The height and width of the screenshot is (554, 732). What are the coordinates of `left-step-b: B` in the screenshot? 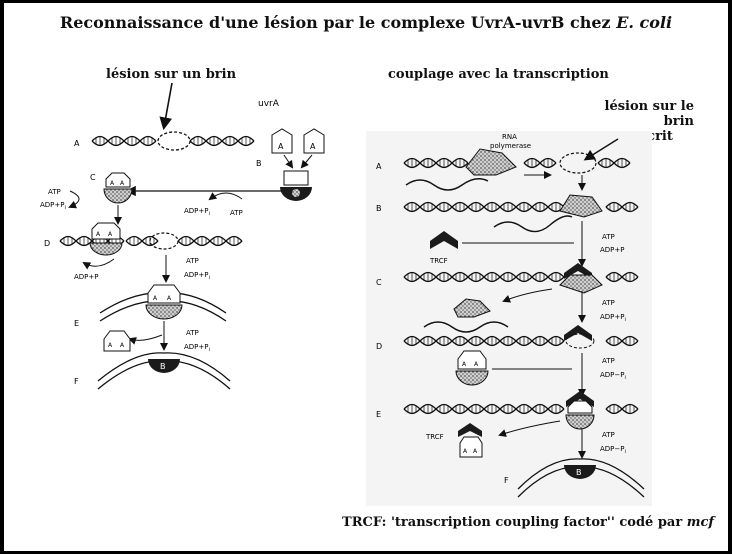 It's located at (259, 163).